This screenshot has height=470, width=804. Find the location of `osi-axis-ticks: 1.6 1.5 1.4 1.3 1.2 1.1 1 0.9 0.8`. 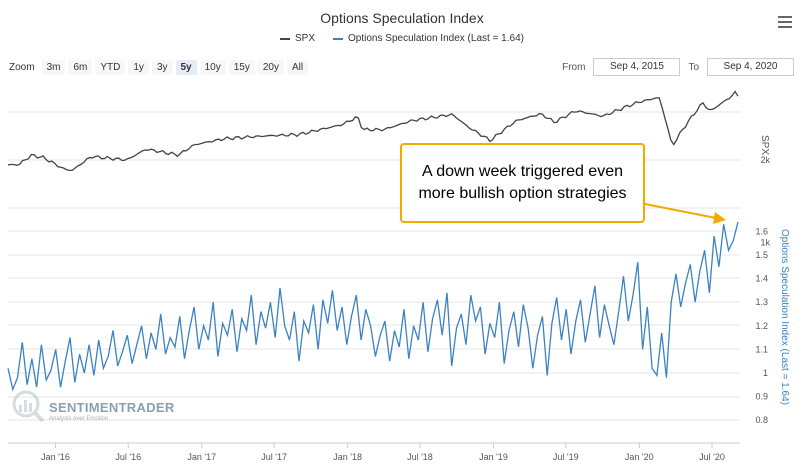

osi-axis-ticks: 1.6 1.5 1.4 1.3 1.2 1.1 1 0.9 0.8 is located at coordinates (761, 325).